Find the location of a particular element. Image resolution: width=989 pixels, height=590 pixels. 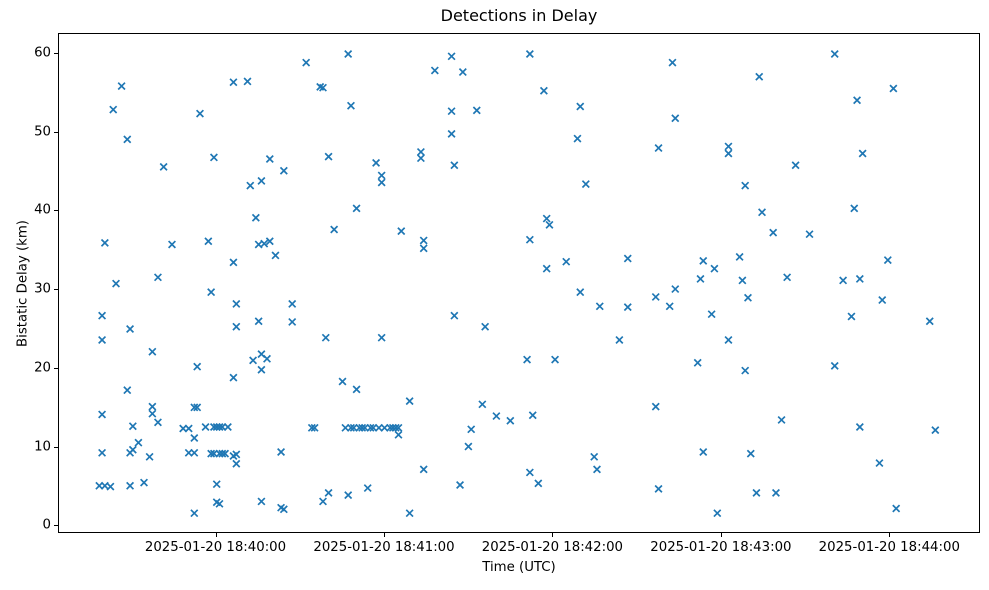

y-tick-label: 20 is located at coordinates (42, 368).